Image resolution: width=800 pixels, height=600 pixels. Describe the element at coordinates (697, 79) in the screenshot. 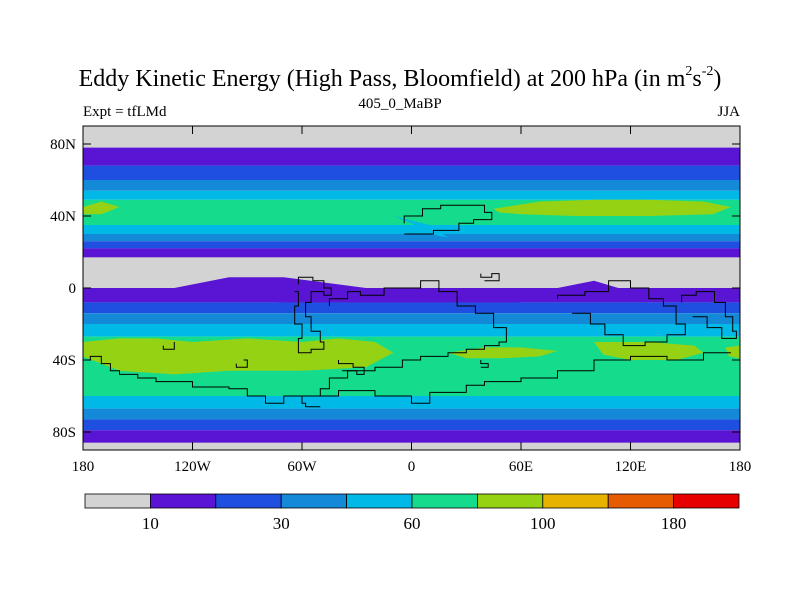

I see `title-mid: s` at that location.